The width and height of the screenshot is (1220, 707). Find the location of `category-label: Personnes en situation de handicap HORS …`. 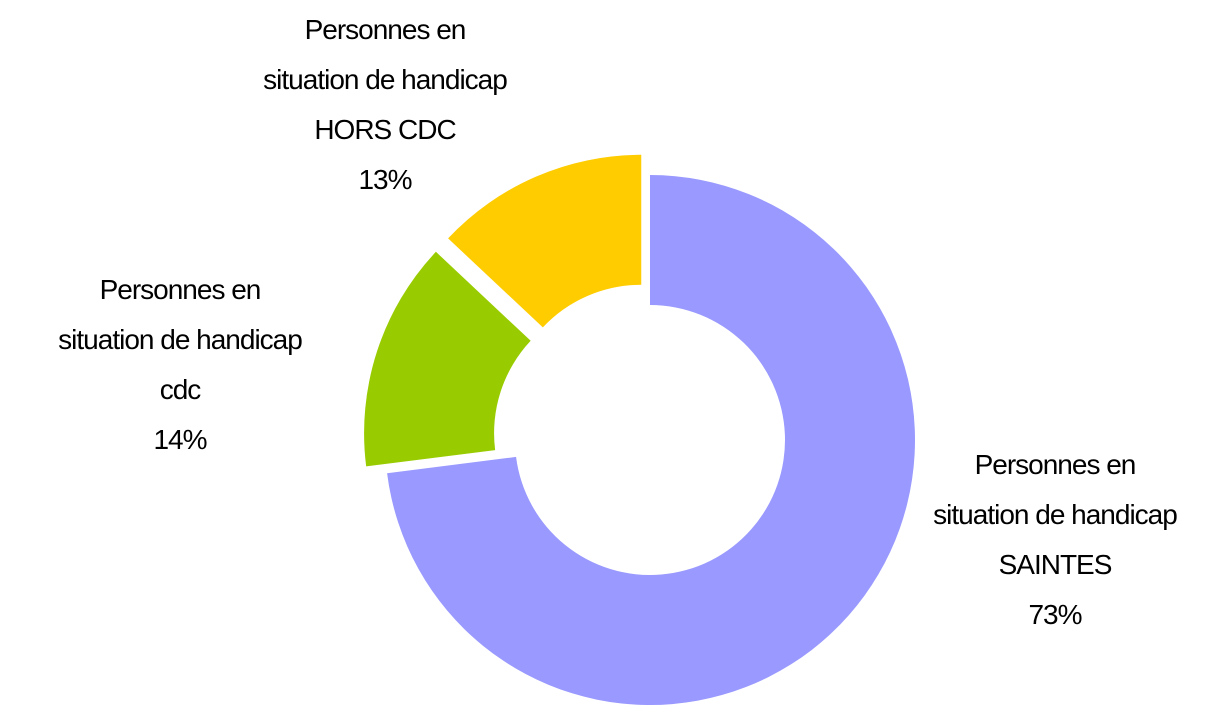

category-label: Personnes en situation de handicap HORS … is located at coordinates (385, 79).